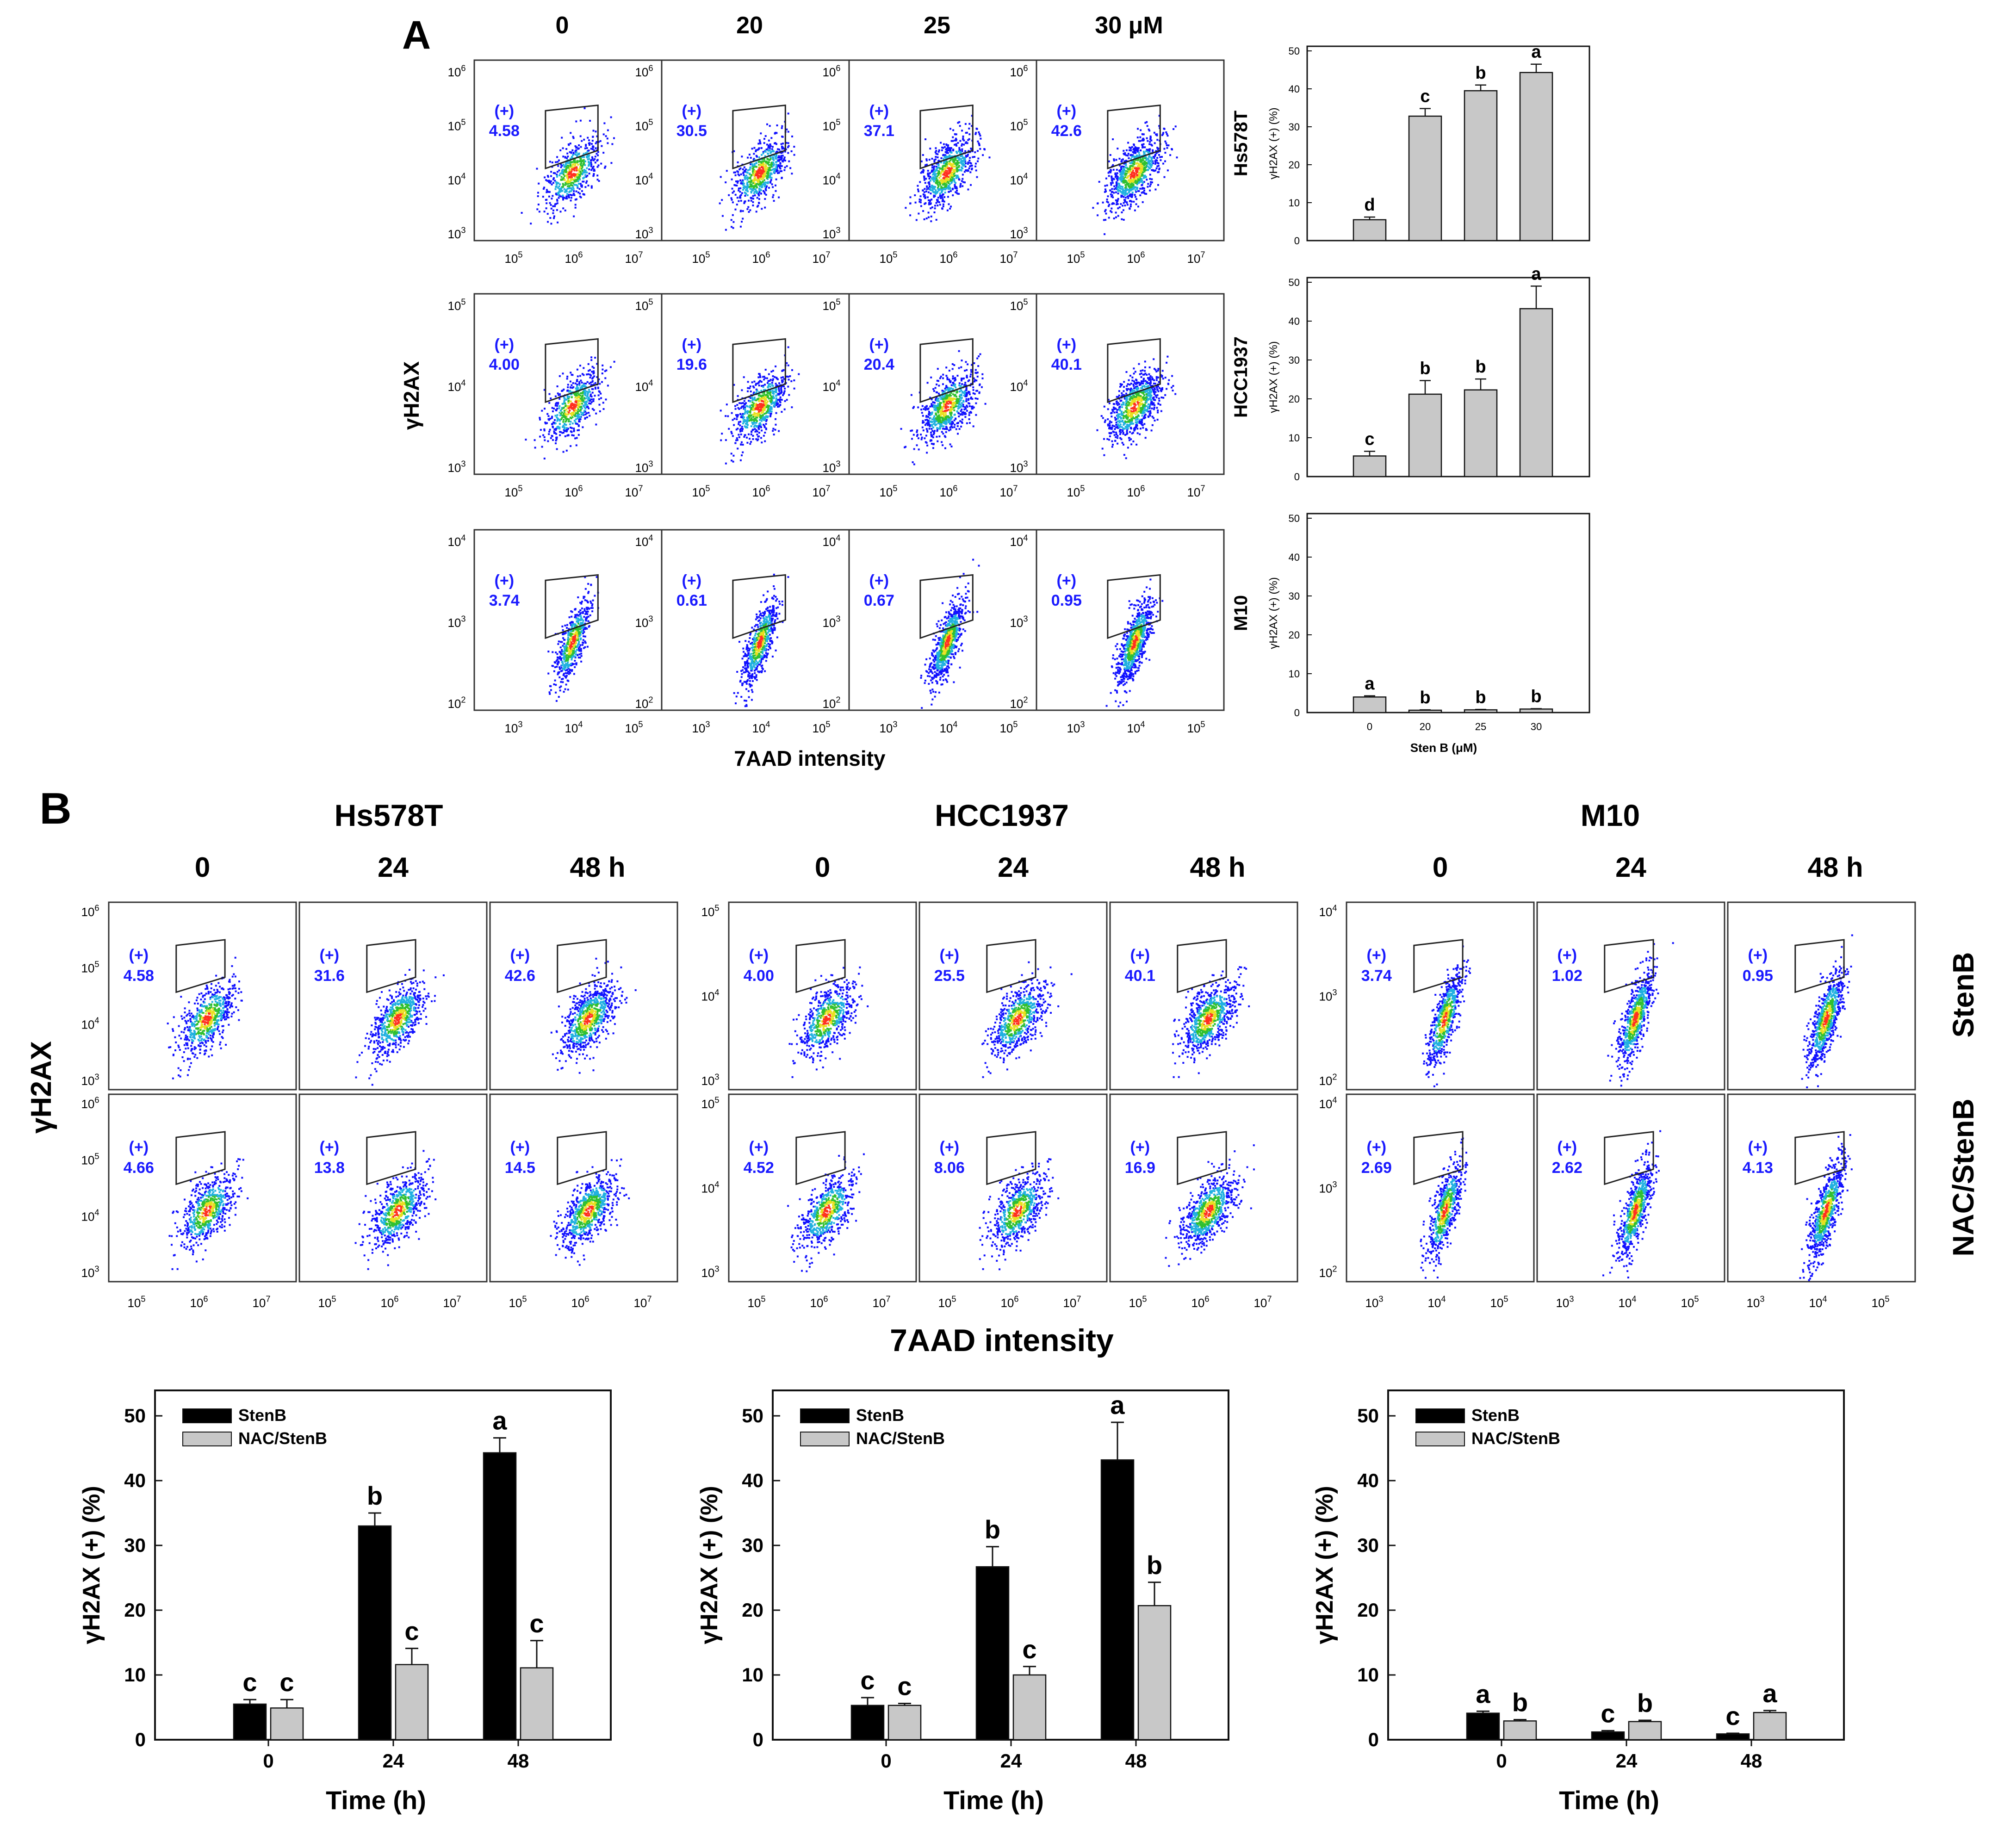 The height and width of the screenshot is (1848, 1998). Describe the element at coordinates (463, 230) in the screenshot. I see `tick-exponent: 3` at that location.